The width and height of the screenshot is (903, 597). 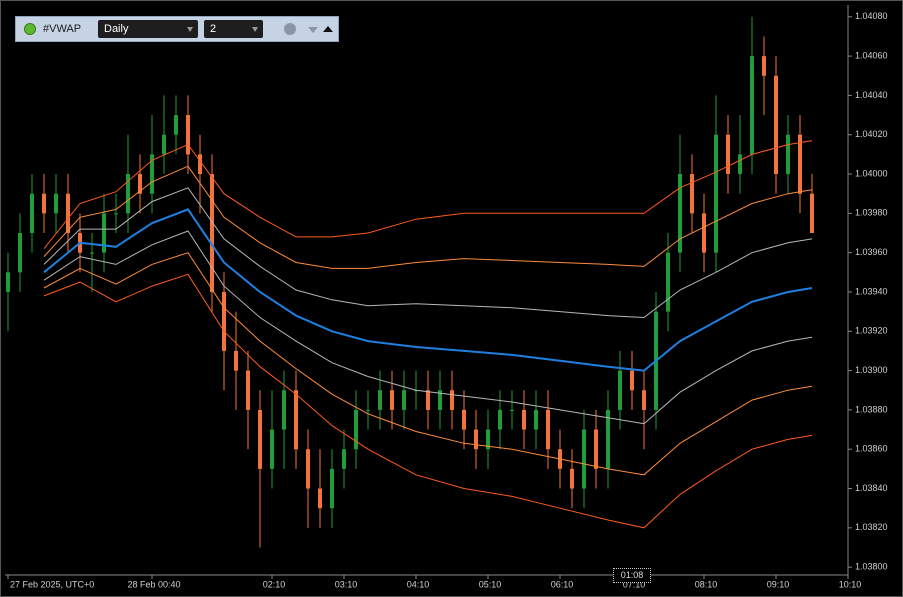 I want to click on x-tick-label: 05:10, so click(x=490, y=584).